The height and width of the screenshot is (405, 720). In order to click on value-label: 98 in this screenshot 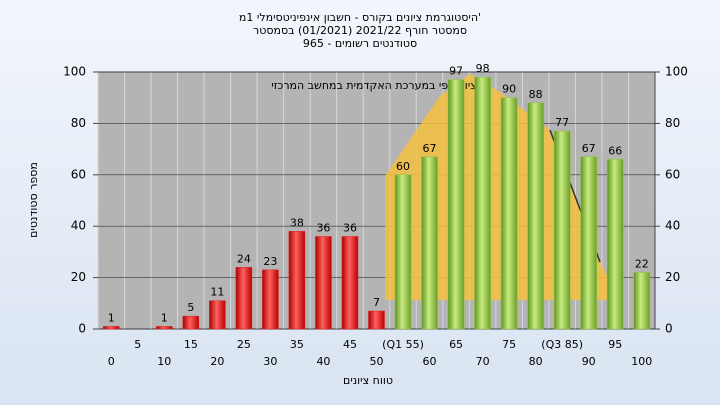, I will do `click(483, 68)`.